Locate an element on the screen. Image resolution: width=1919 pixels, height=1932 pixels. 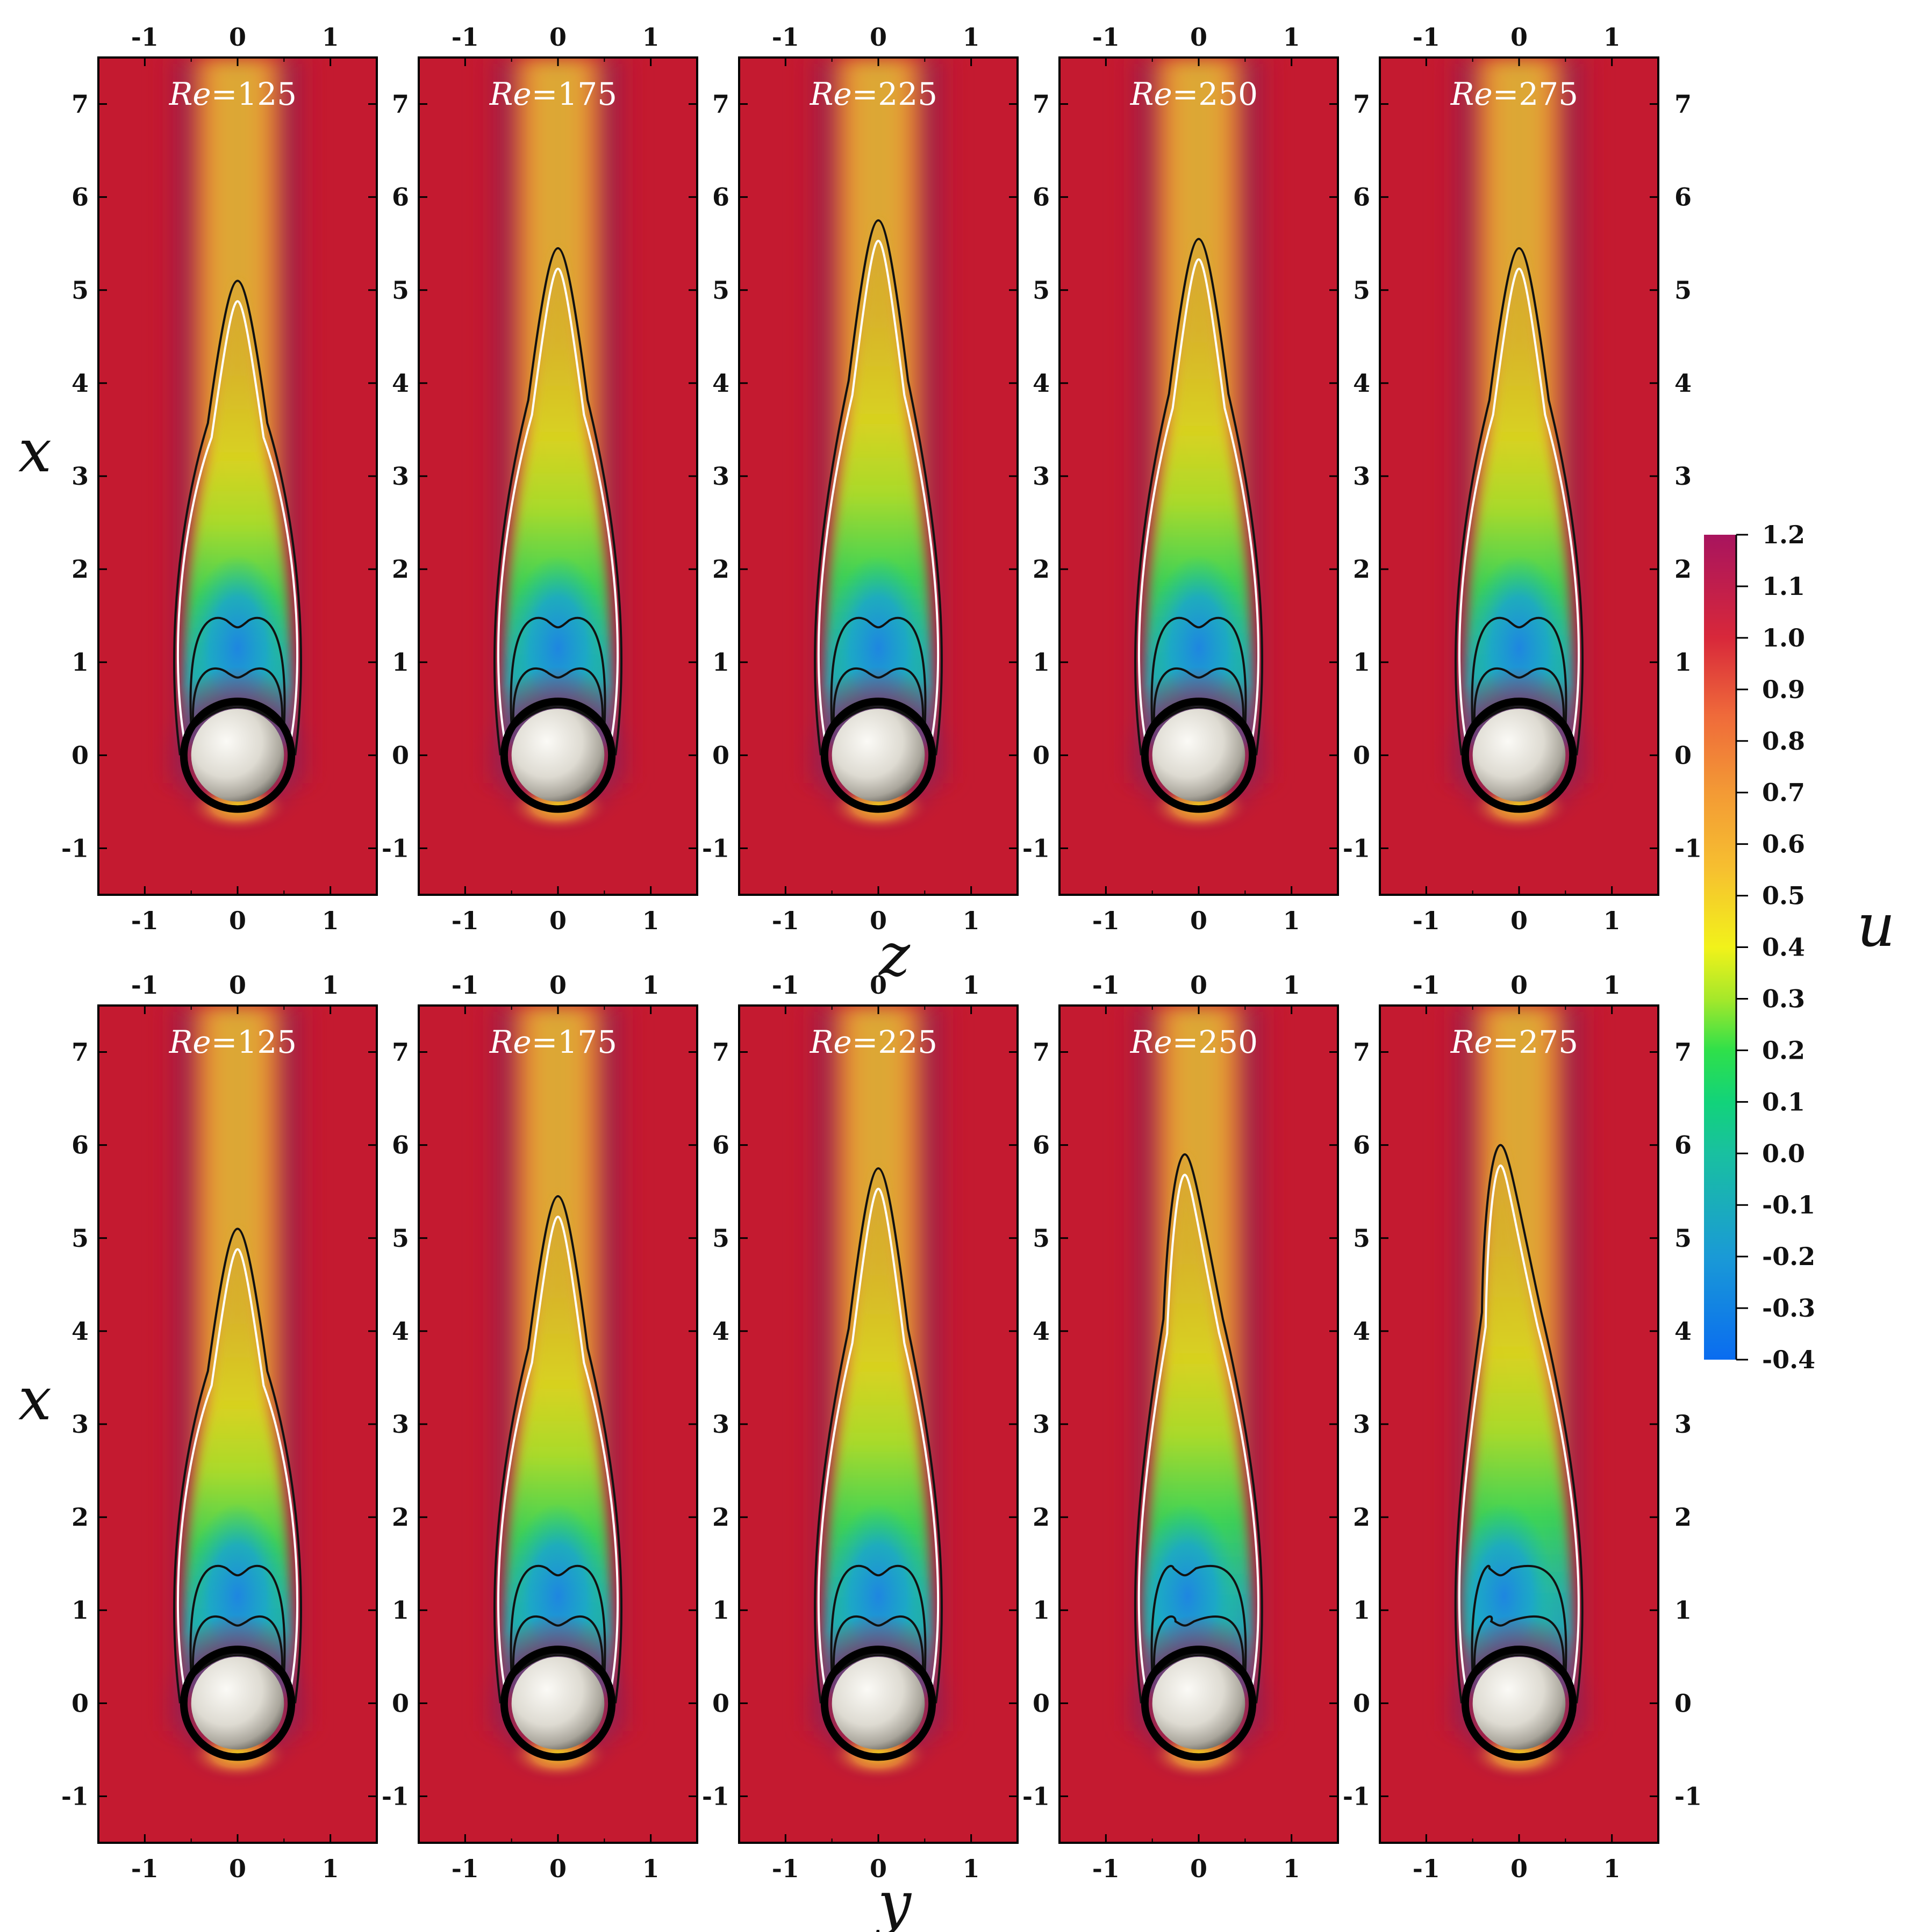
colorbar-tick-label: 1.2 is located at coordinates (1783, 535).